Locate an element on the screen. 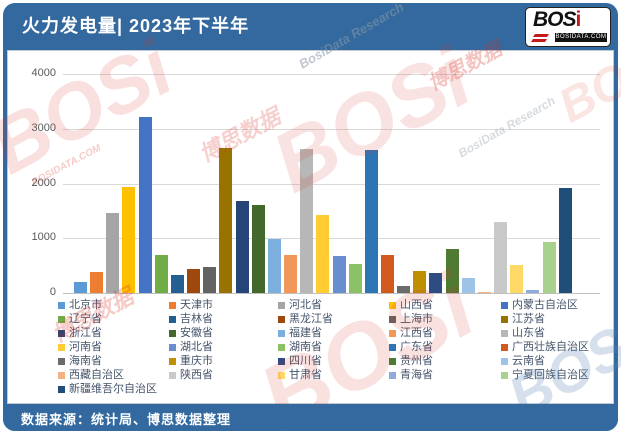 This screenshot has width=621, height=434. legend-item-内蒙古自治区: 内蒙古自治区 is located at coordinates (557, 305).